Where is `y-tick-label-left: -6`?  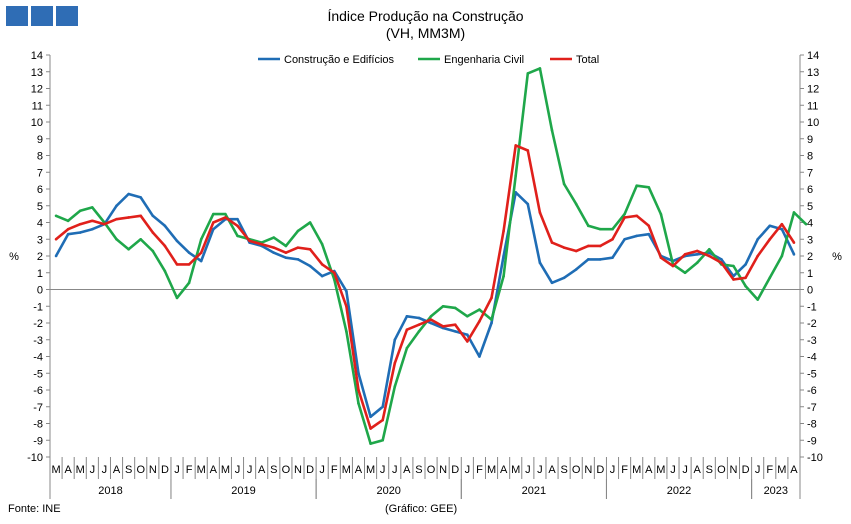
y-tick-label-left: -6 is located at coordinates (38, 391).